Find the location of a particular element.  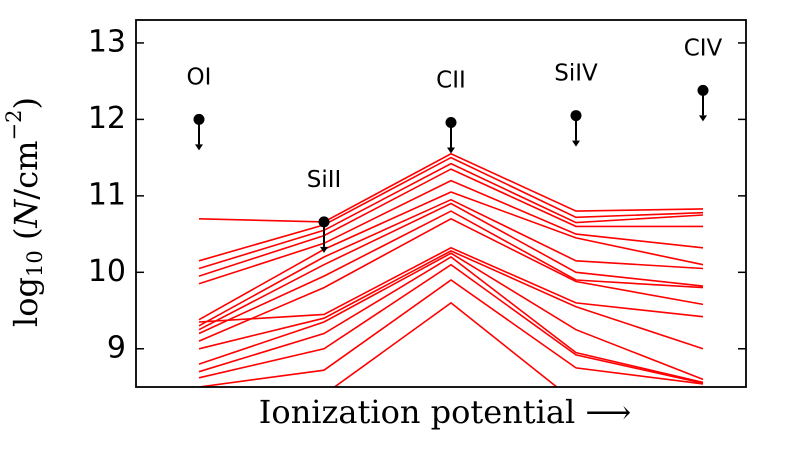

upper-limit-arrowhead-siii is located at coordinates (324, 249).